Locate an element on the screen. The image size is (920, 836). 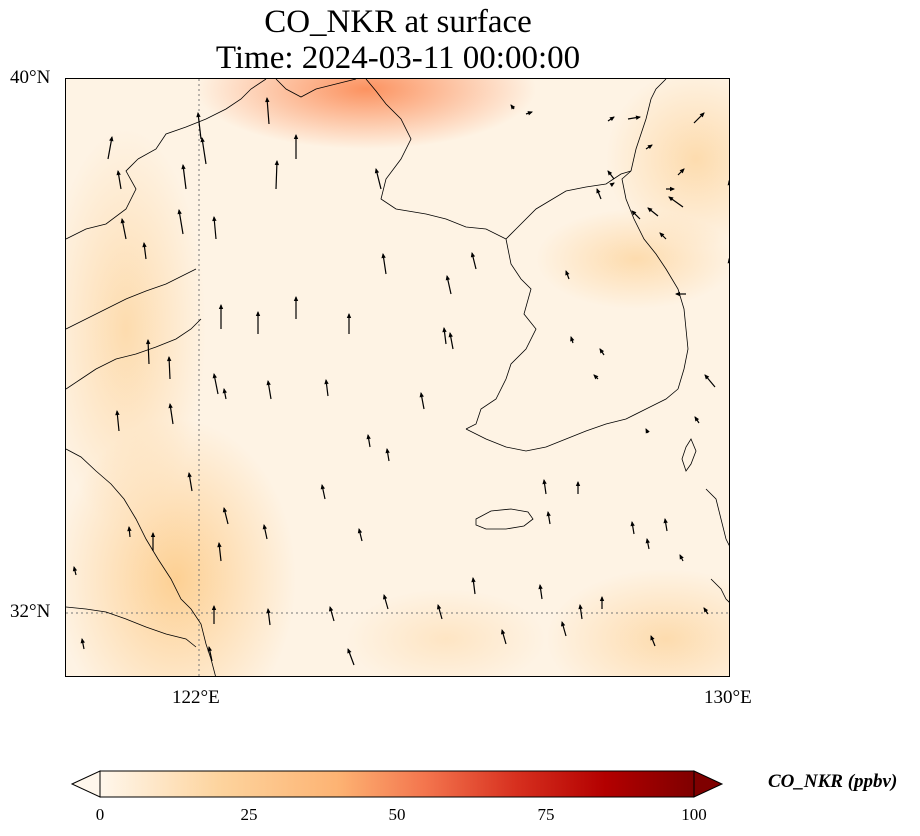
coast-bohai-west is located at coordinates (102, 199).